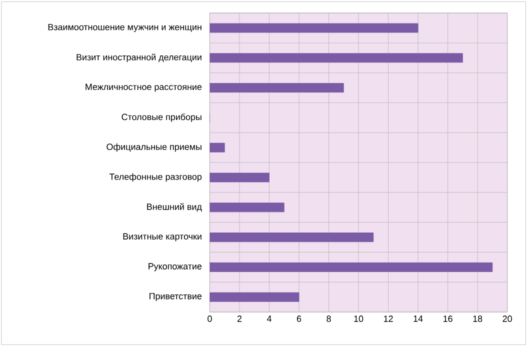 Image resolution: width=528 pixels, height=346 pixels. What do you see at coordinates (174, 207) in the screenshot?
I see `y-tick-label: Внешний вид` at bounding box center [174, 207].